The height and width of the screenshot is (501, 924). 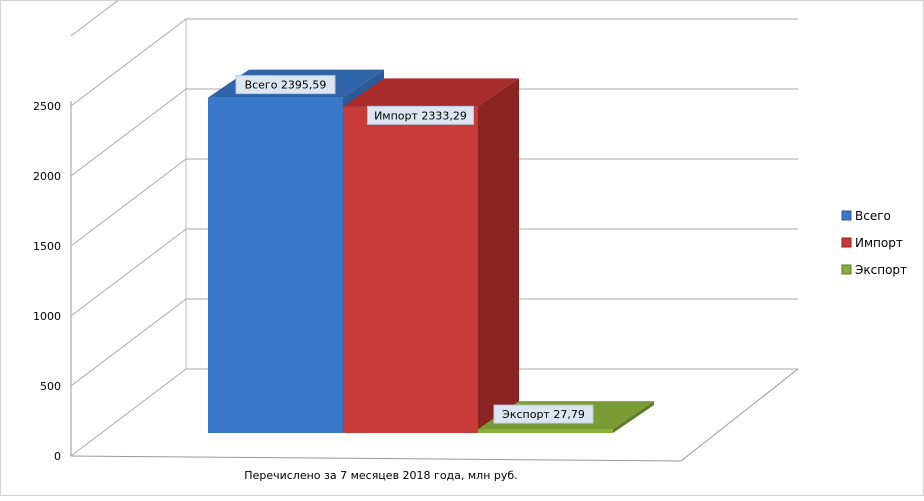 I want to click on y-tick-label: 1500, so click(x=47, y=246).